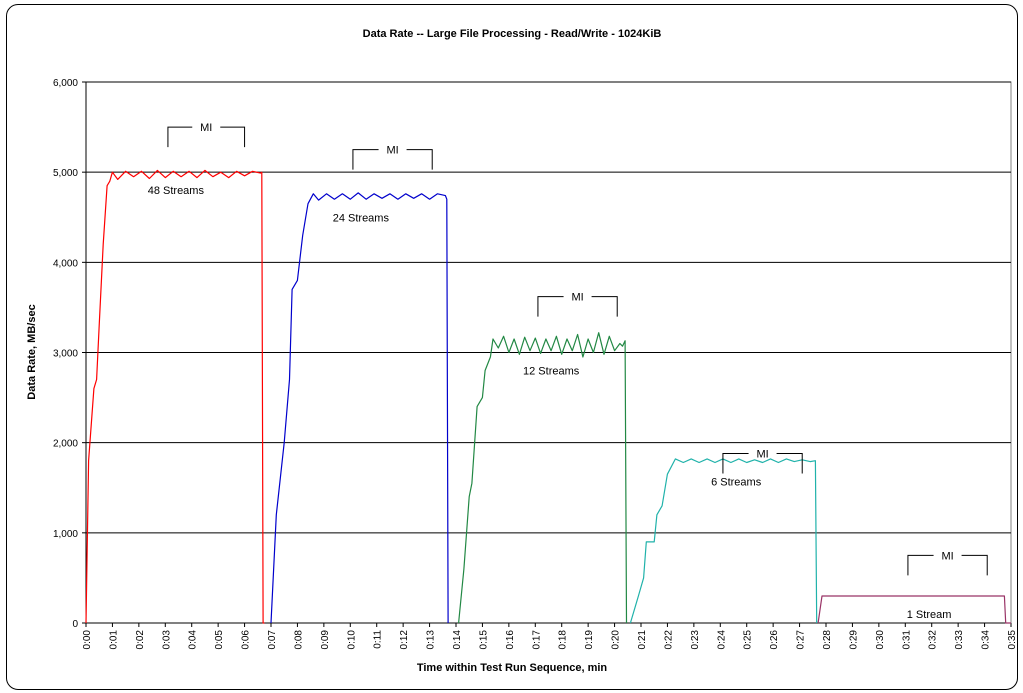  I want to click on x-tick-label: 0:07, so click(272, 640).